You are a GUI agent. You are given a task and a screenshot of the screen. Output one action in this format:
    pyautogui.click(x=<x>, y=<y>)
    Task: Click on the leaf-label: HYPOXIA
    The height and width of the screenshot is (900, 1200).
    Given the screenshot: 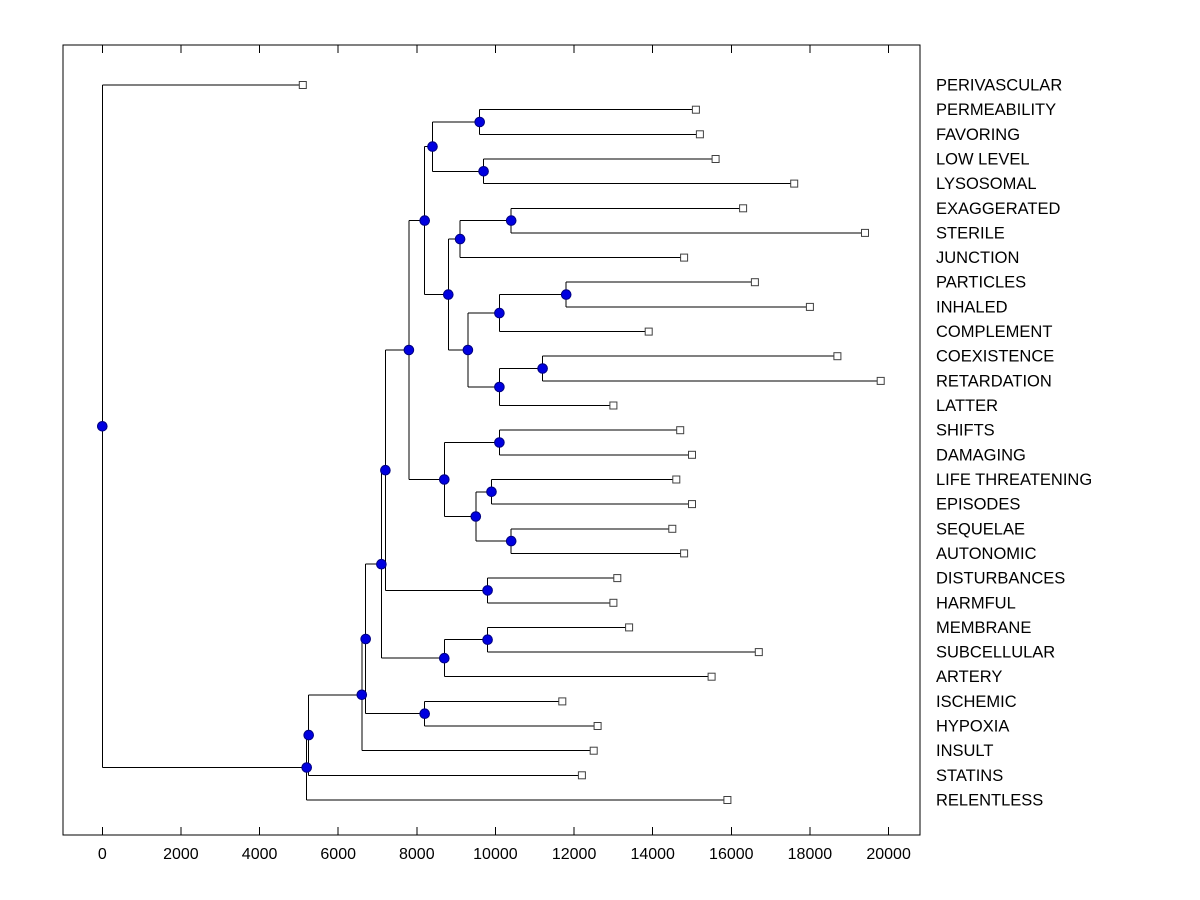 What is the action you would take?
    pyautogui.click(x=972, y=727)
    